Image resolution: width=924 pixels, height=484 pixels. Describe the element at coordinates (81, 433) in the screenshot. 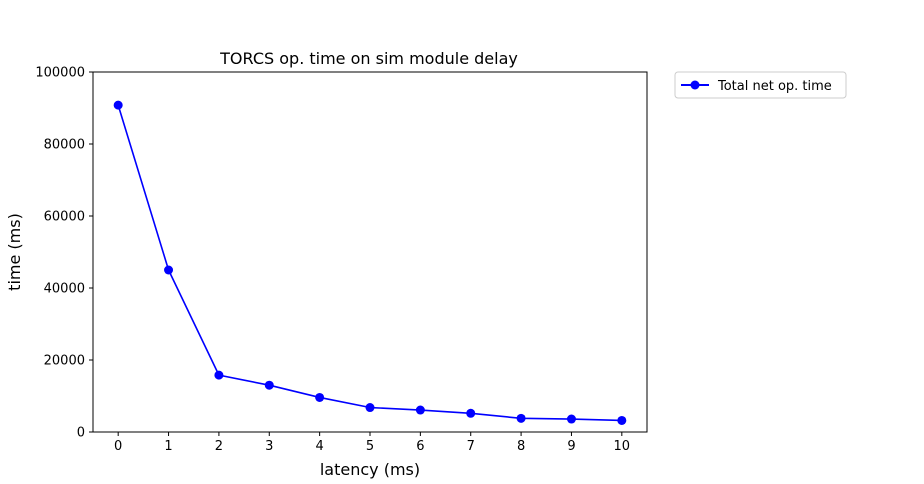

I see `y-tick-label: 0` at that location.